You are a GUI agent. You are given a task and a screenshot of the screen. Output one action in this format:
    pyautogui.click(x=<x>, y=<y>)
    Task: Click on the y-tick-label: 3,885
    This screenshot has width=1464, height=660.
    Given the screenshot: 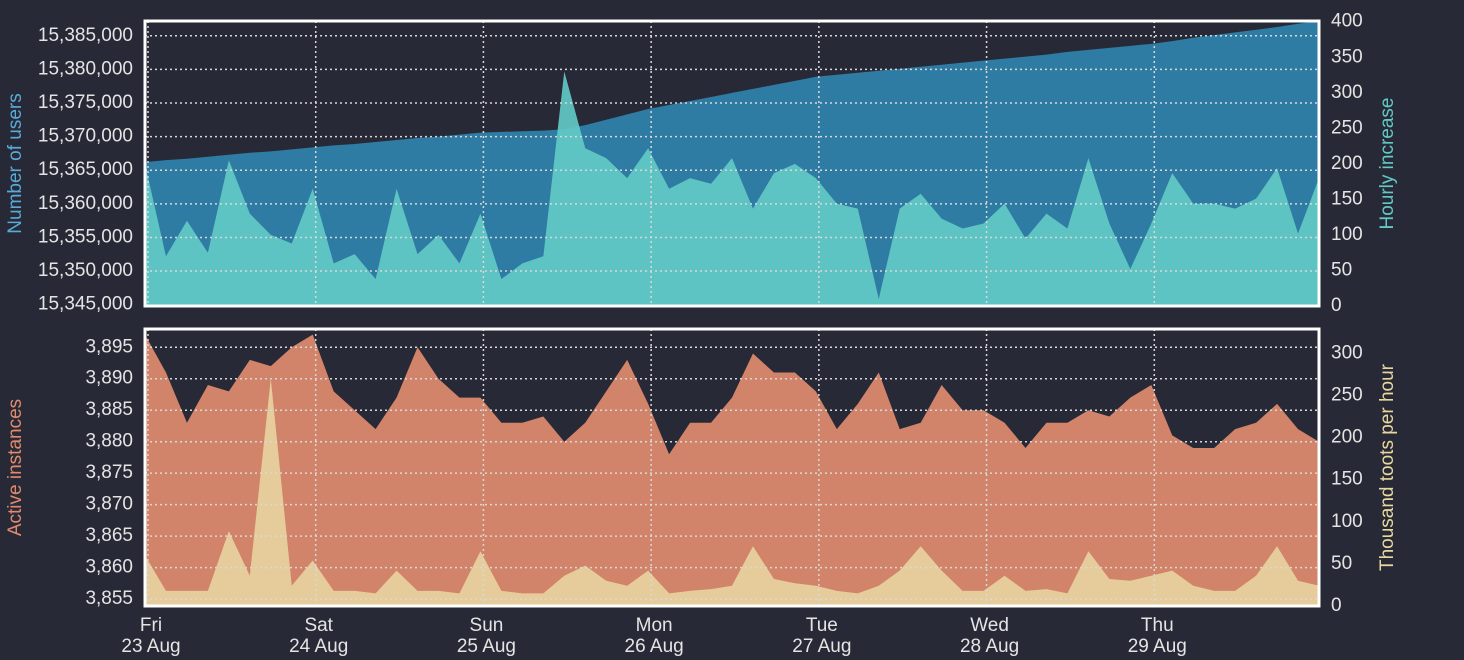 What is the action you would take?
    pyautogui.click(x=109, y=409)
    